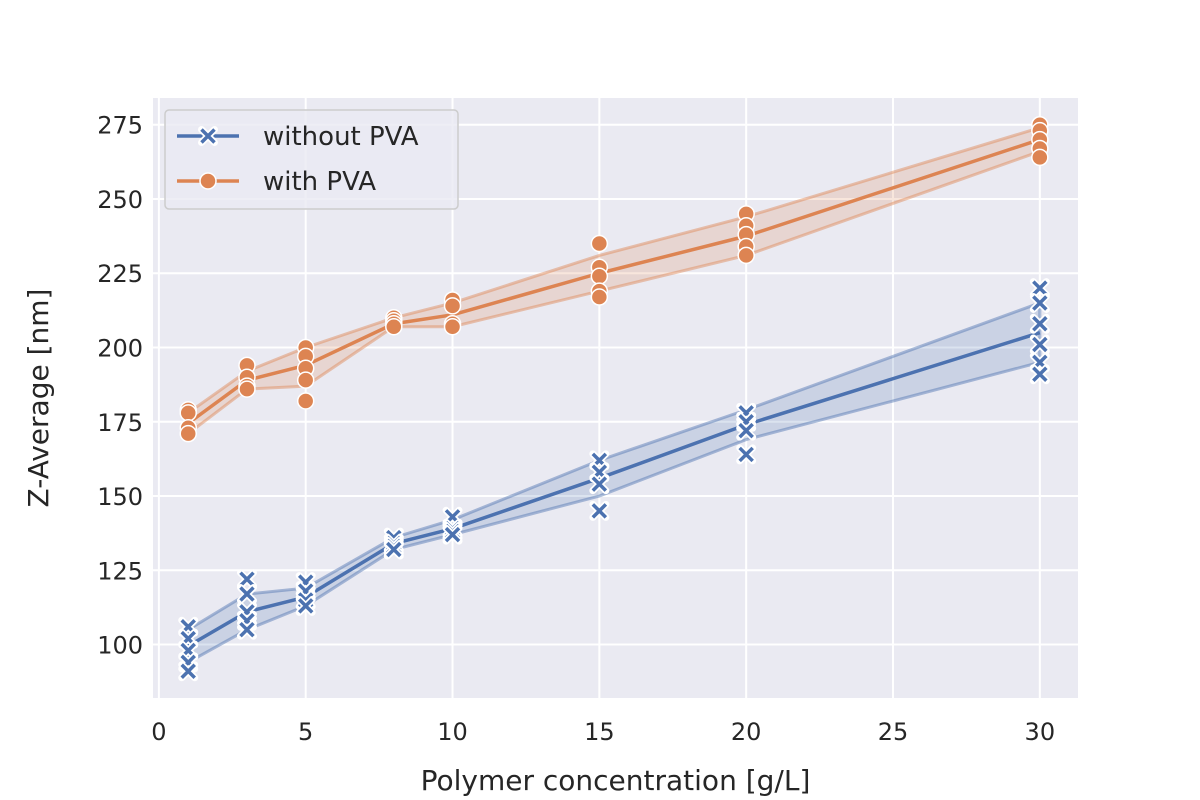 The image size is (1200, 800). I want to click on legend-label-without-pva: without PVA, so click(341, 137).